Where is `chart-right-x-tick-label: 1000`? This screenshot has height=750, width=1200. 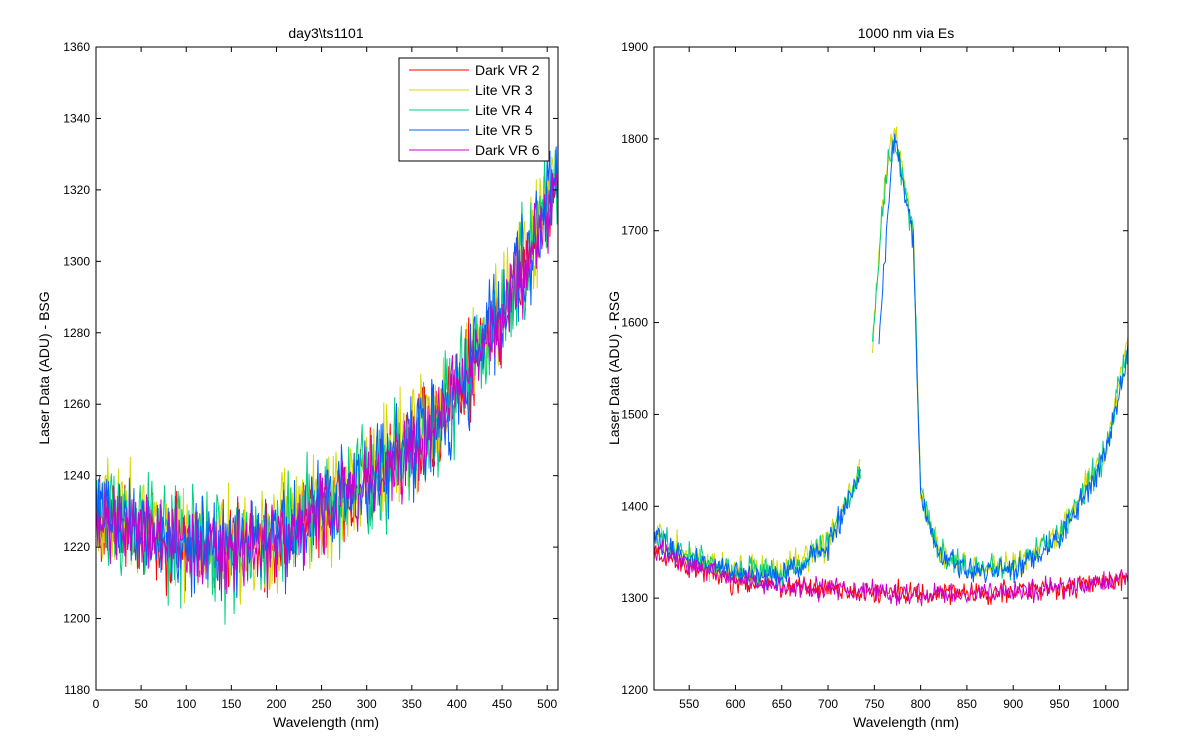
chart-right-x-tick-label: 1000 is located at coordinates (1105, 704).